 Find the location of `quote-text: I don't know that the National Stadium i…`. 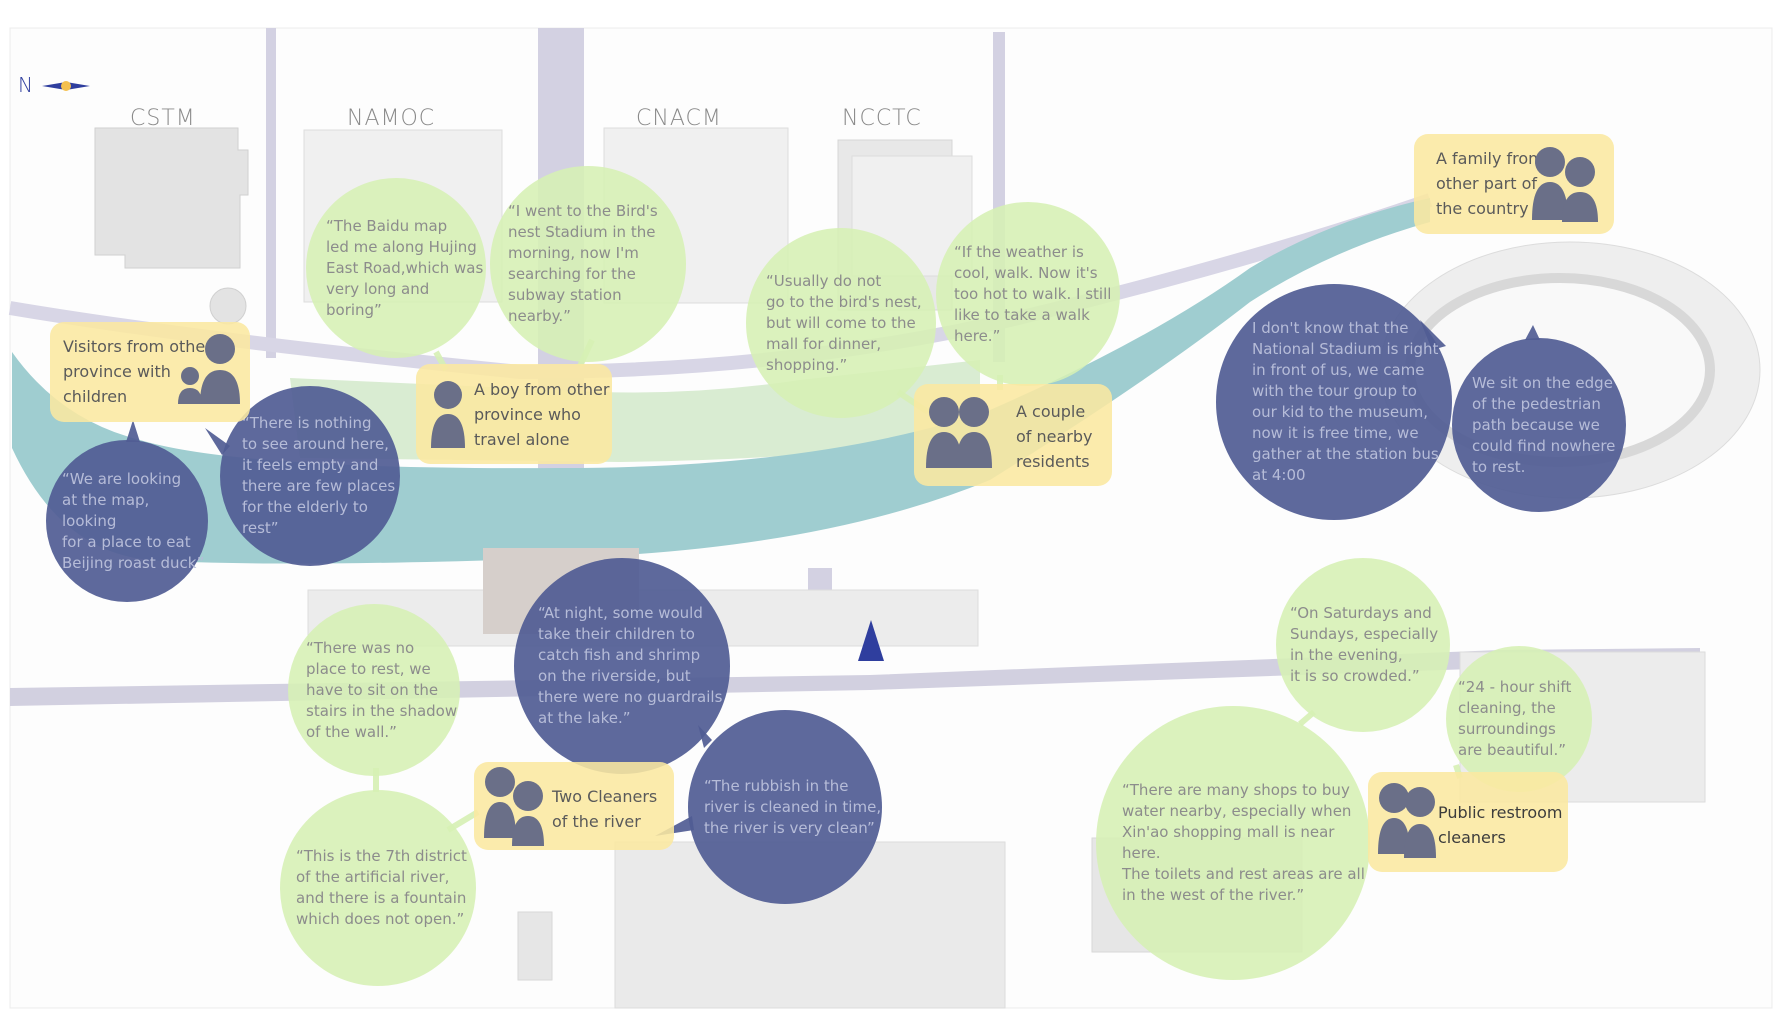

quote-text: I don't know that the National Stadium i… is located at coordinates (1345, 401).